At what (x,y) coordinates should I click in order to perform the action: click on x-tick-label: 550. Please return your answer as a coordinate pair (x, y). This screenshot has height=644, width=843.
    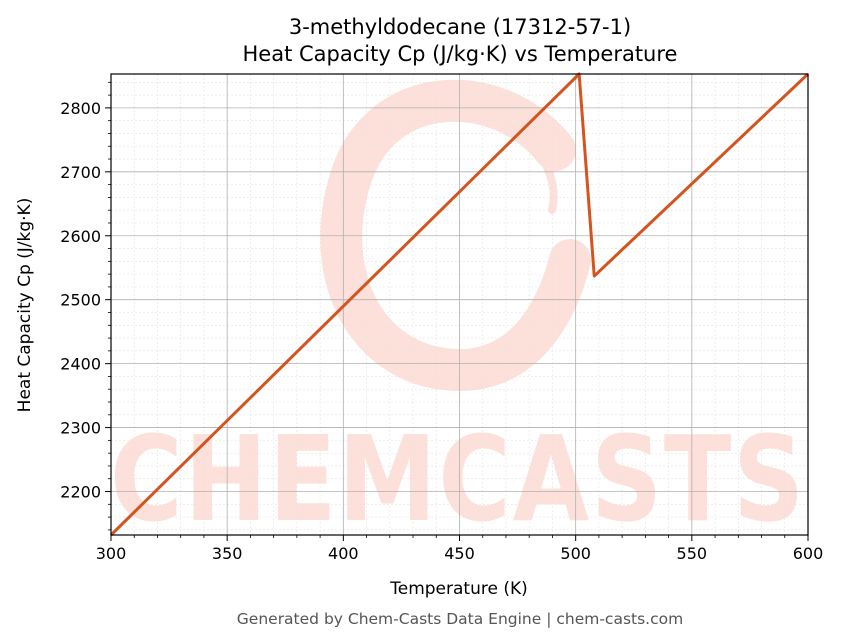
    Looking at the image, I should click on (692, 553).